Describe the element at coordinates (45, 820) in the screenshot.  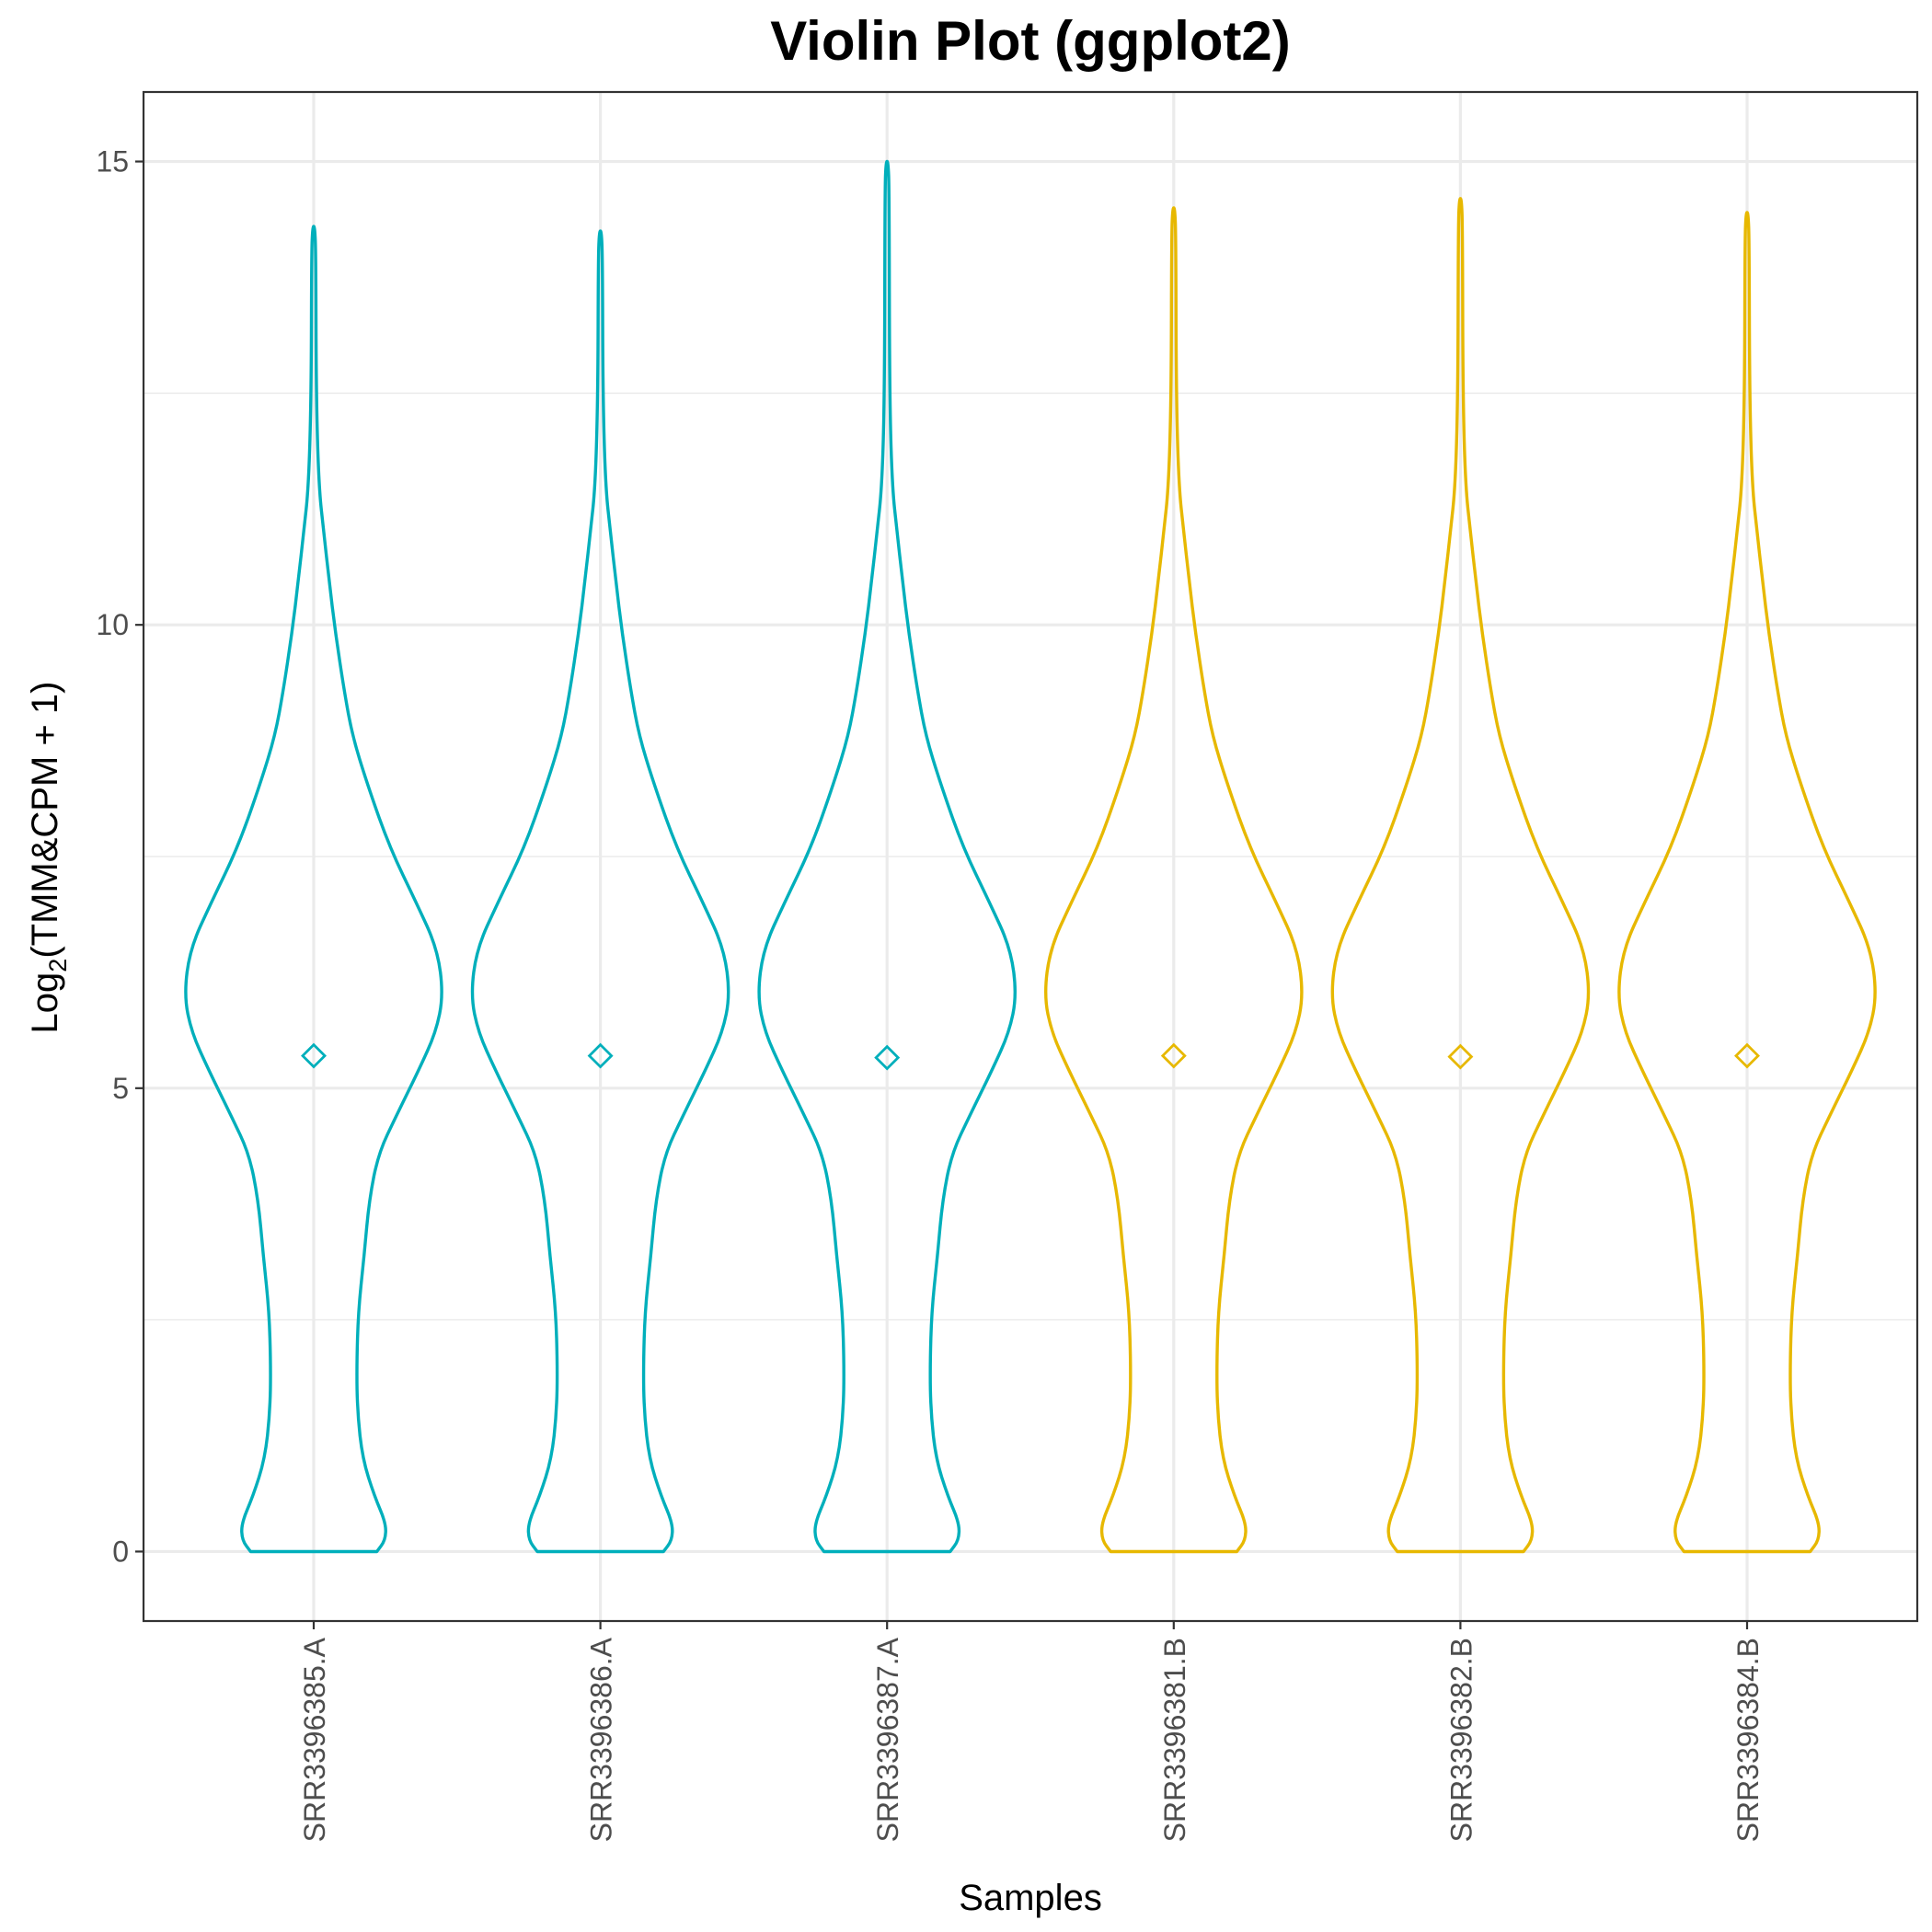
I see `y-axis-title-suffix: (TMM&CPM + 1)` at that location.